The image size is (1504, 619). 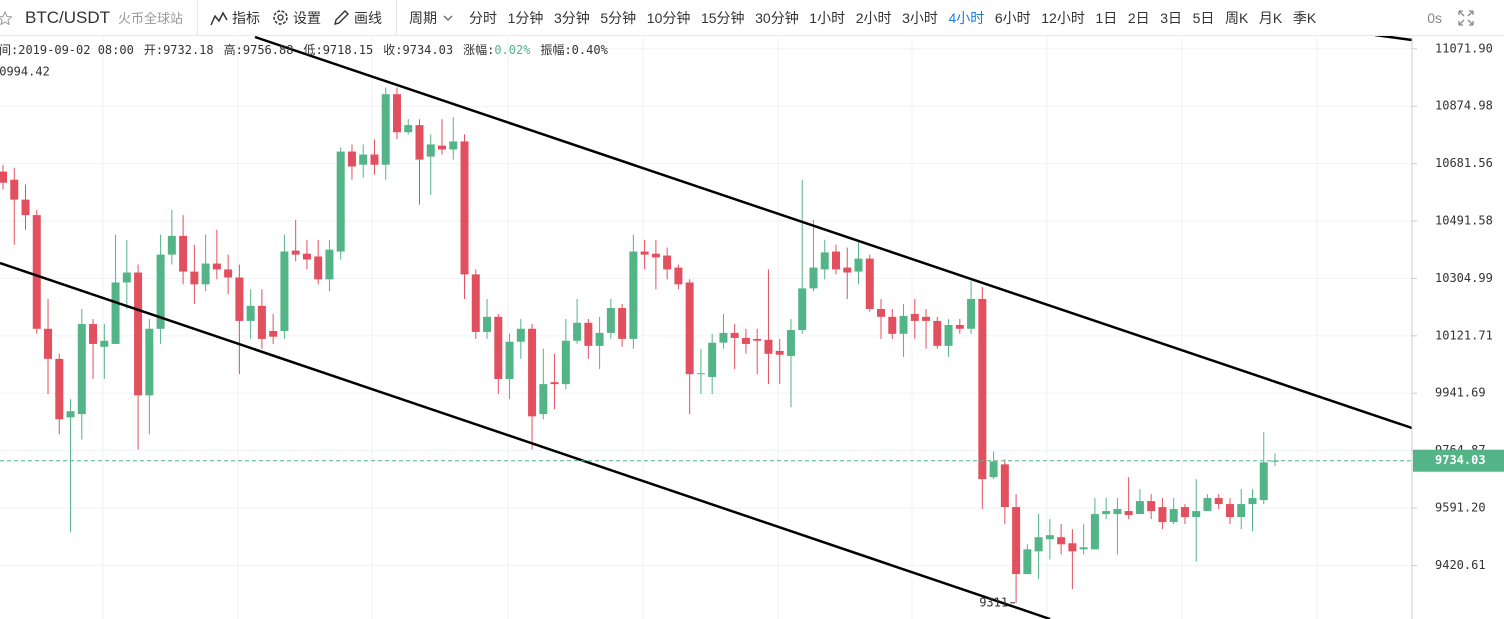 What do you see at coordinates (1063, 17) in the screenshot?
I see `period: 12小时` at bounding box center [1063, 17].